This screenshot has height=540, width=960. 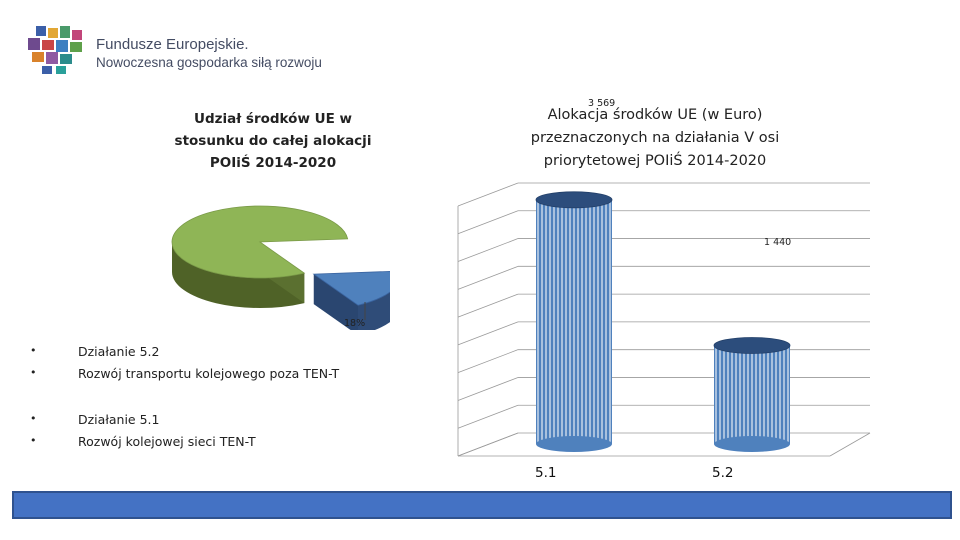 What do you see at coordinates (238, 275) in the screenshot?
I see `pie-slice-main-side` at bounding box center [238, 275].